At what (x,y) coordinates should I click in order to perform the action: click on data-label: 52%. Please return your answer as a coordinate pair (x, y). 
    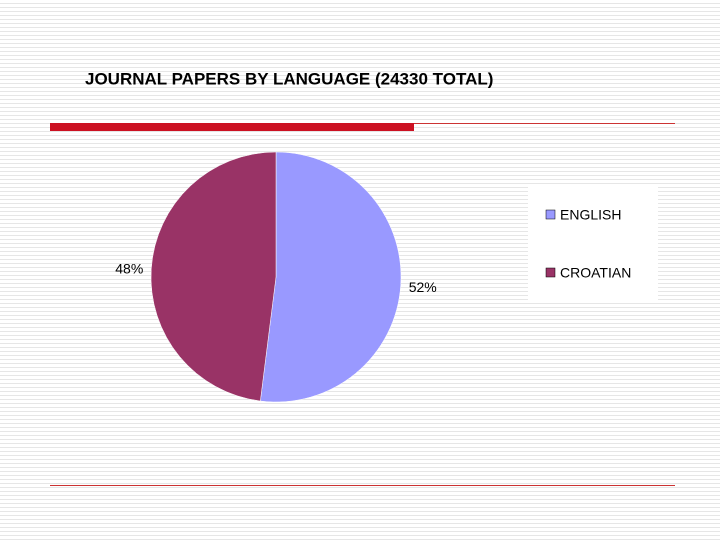
    Looking at the image, I should click on (423, 287).